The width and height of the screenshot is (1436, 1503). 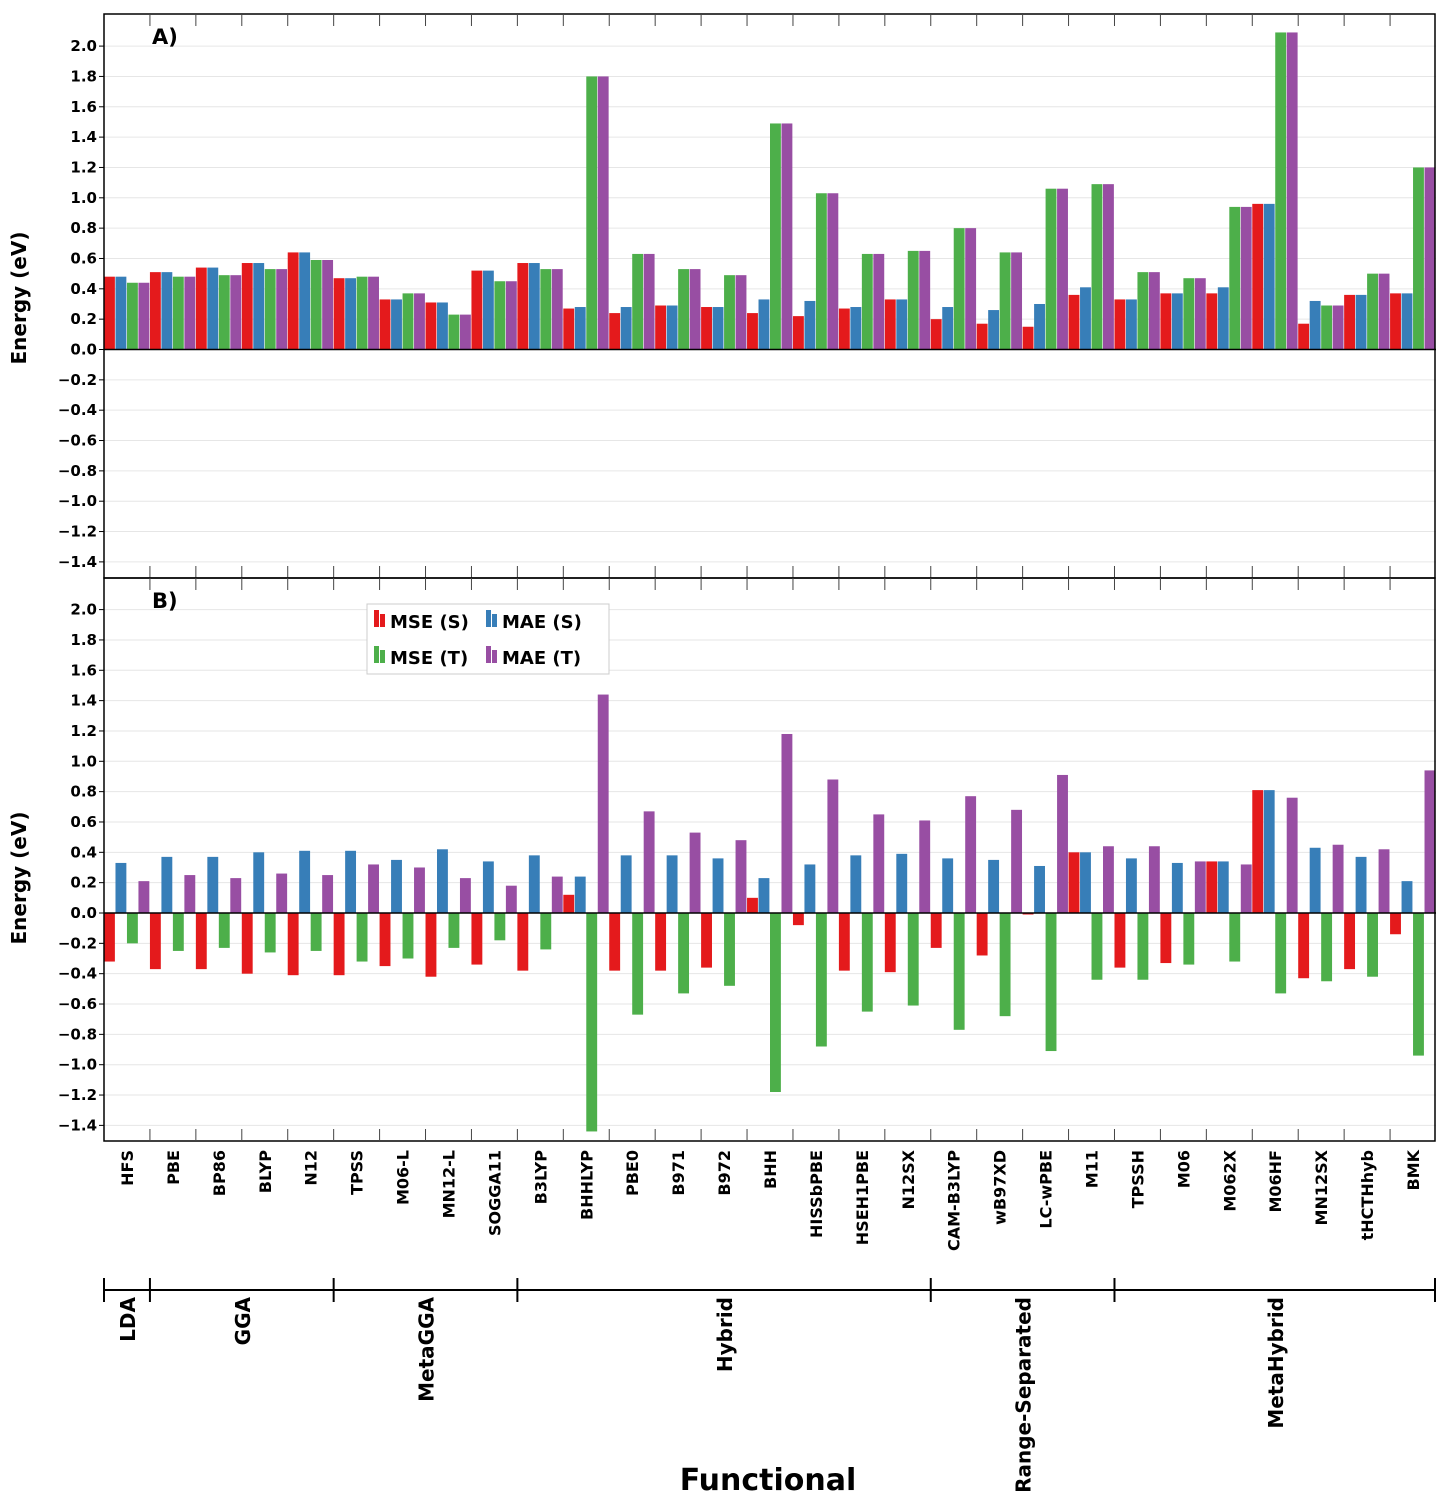 I want to click on y-tick-label: −0.6, so click(x=77, y=441).